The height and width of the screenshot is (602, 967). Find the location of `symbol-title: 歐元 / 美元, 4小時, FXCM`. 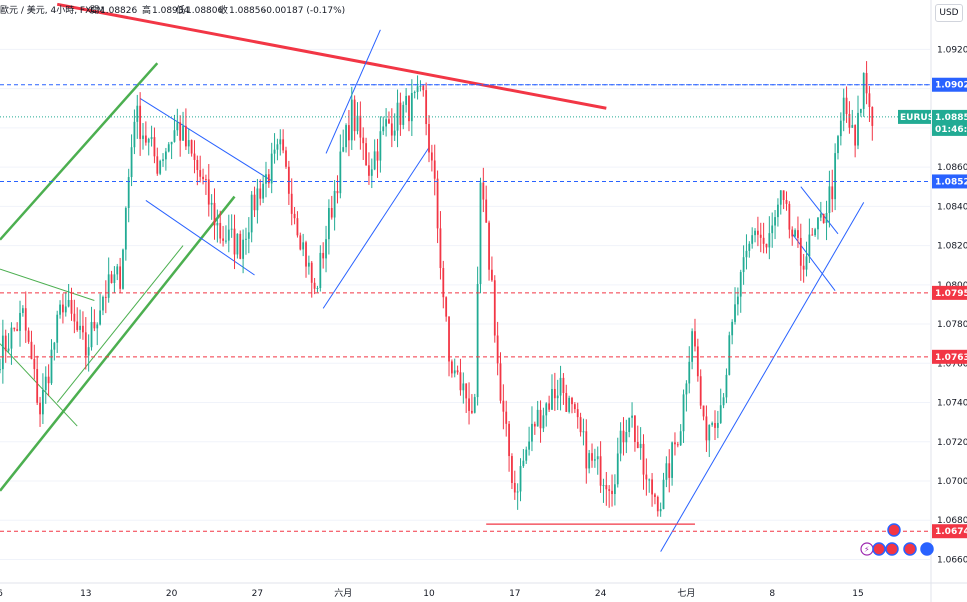

symbol-title: 歐元 / 美元, 4小時, FXCM is located at coordinates (52, 10).